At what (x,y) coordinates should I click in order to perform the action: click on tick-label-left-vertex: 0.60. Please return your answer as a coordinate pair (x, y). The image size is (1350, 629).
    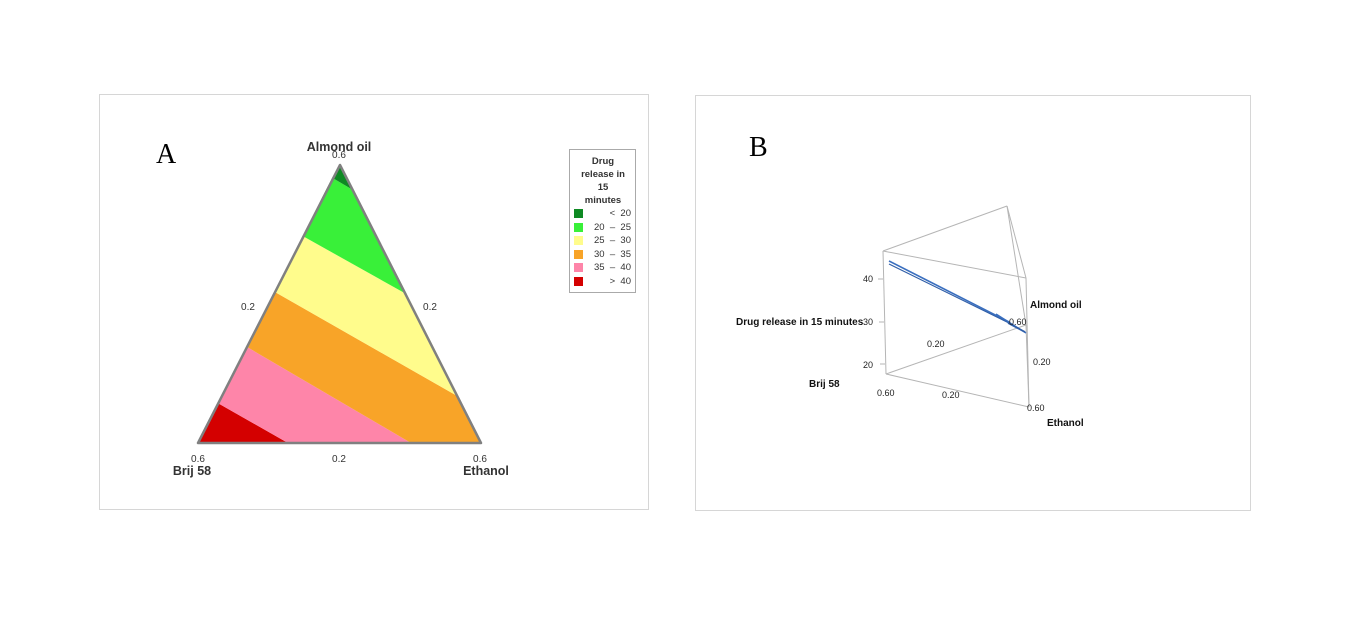
    Looking at the image, I should click on (886, 393).